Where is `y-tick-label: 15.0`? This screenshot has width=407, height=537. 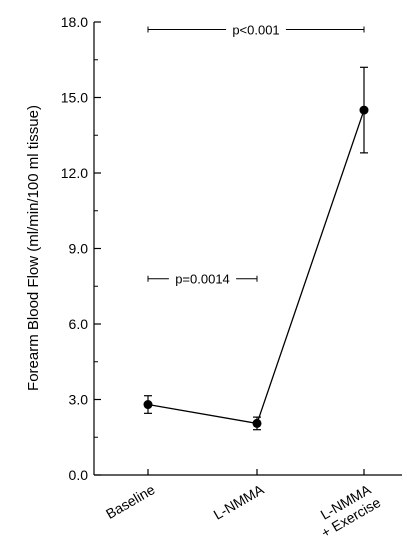 y-tick-label: 15.0 is located at coordinates (74, 98).